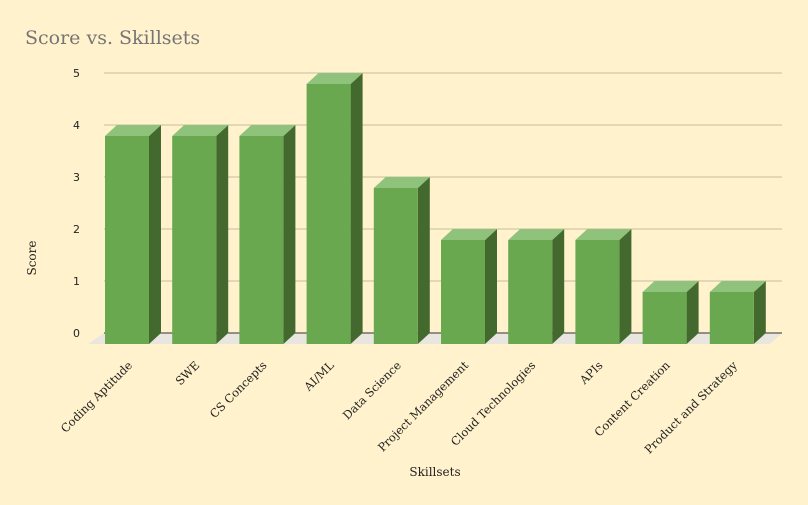 The height and width of the screenshot is (505, 808). Describe the element at coordinates (112, 38) in the screenshot. I see `chart-title: Score vs. Skillsets` at that location.